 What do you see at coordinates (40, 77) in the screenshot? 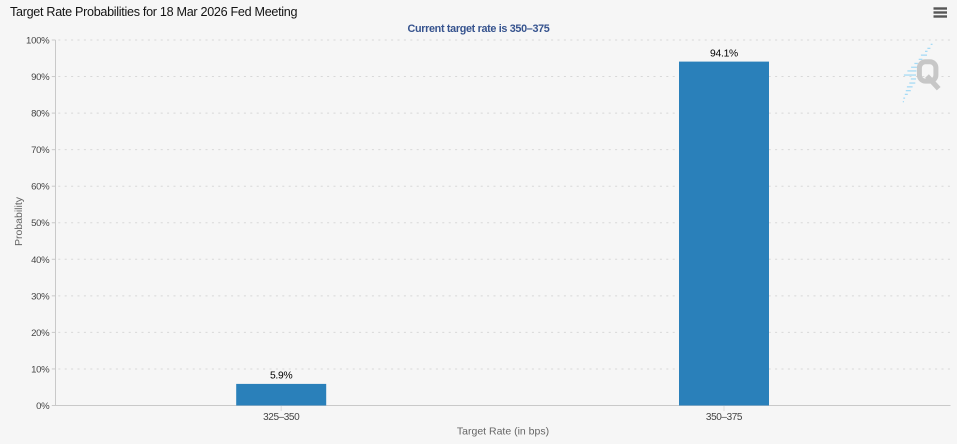
I see `svg-text: 90%` at bounding box center [40, 77].